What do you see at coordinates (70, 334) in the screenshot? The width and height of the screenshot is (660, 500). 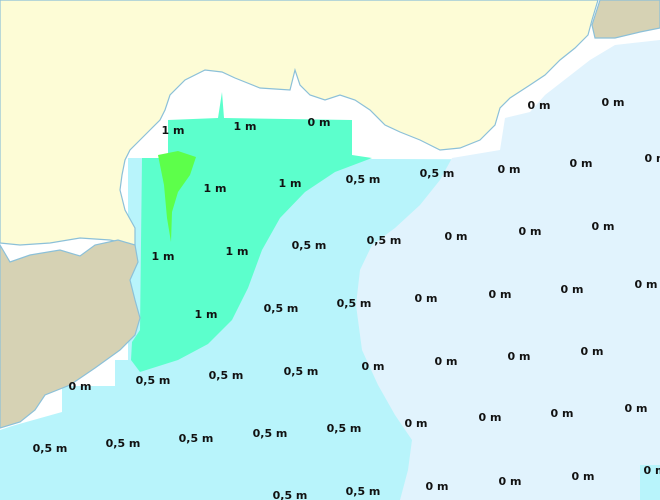 I see `land-west` at bounding box center [70, 334].